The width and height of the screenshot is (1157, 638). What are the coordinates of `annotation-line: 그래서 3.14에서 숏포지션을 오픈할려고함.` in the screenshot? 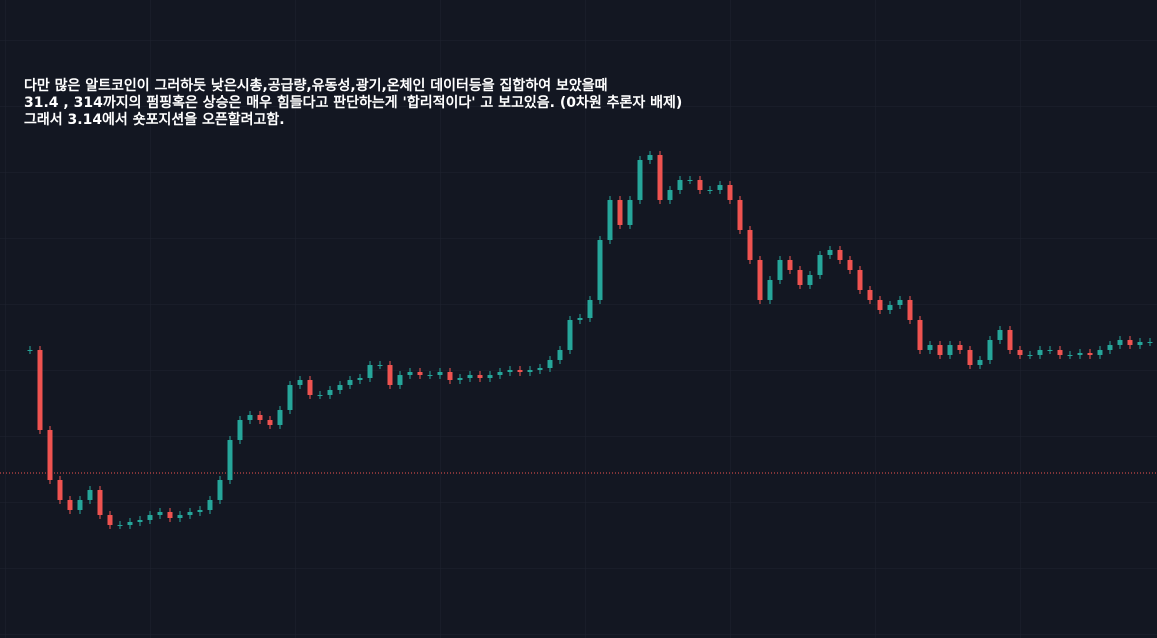 It's located at (154, 120).